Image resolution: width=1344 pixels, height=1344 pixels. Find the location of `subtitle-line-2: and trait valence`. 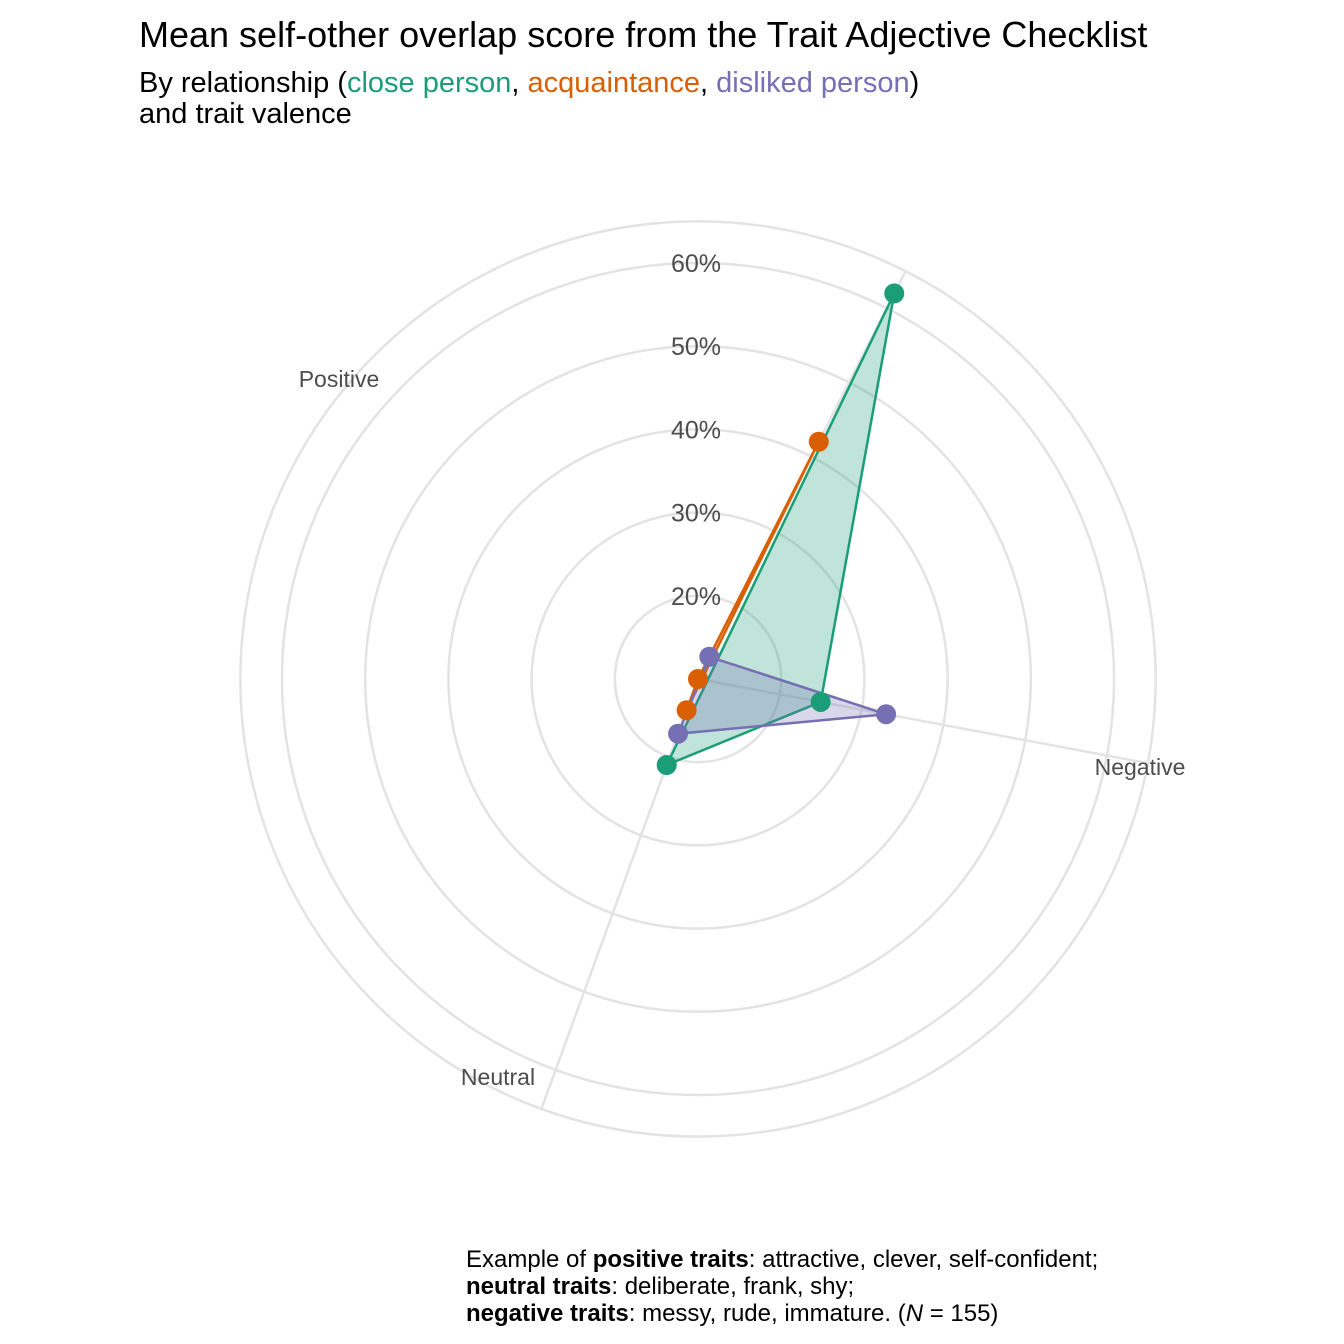

subtitle-line-2: and trait valence is located at coordinates (245, 114).